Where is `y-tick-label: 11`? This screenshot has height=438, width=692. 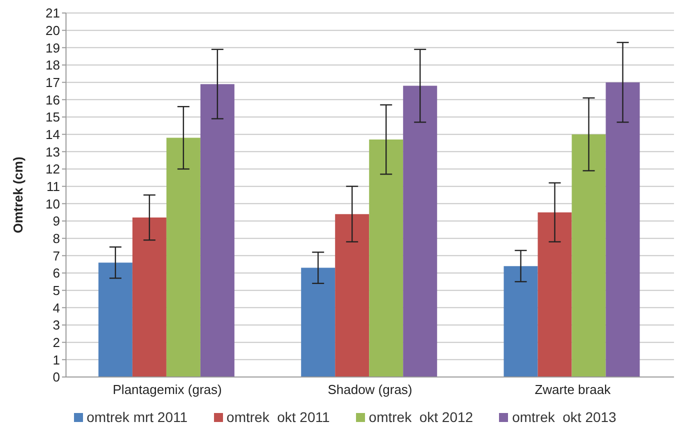 y-tick-label: 11 is located at coordinates (53, 186).